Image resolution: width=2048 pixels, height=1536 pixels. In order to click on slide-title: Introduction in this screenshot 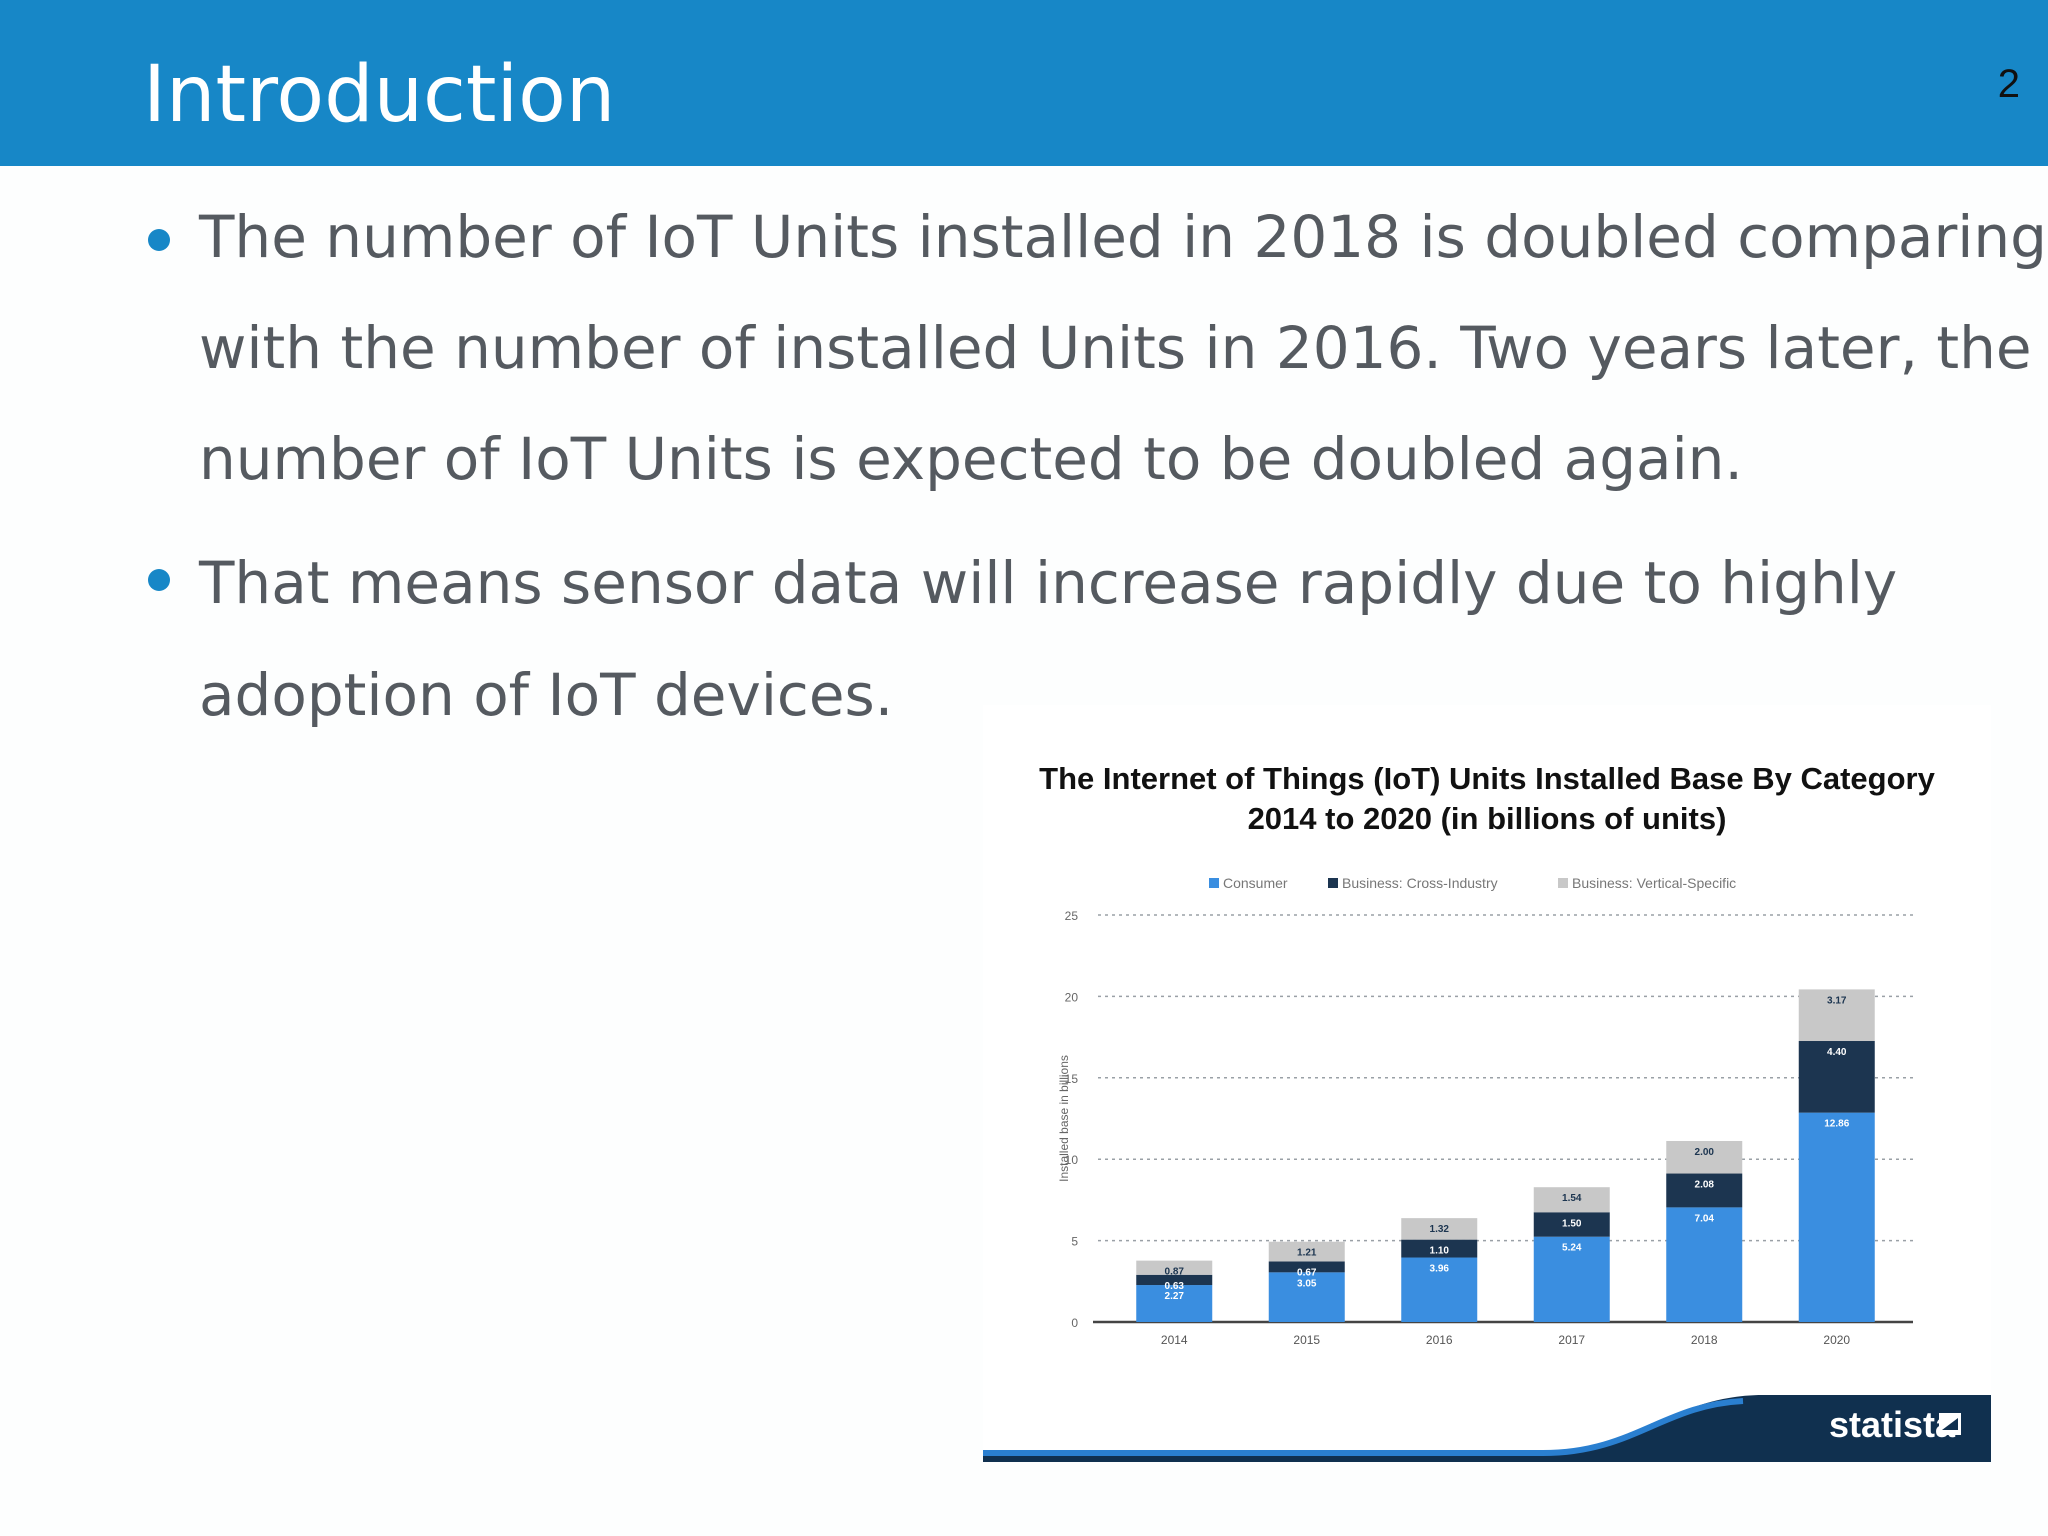, I will do `click(379, 95)`.